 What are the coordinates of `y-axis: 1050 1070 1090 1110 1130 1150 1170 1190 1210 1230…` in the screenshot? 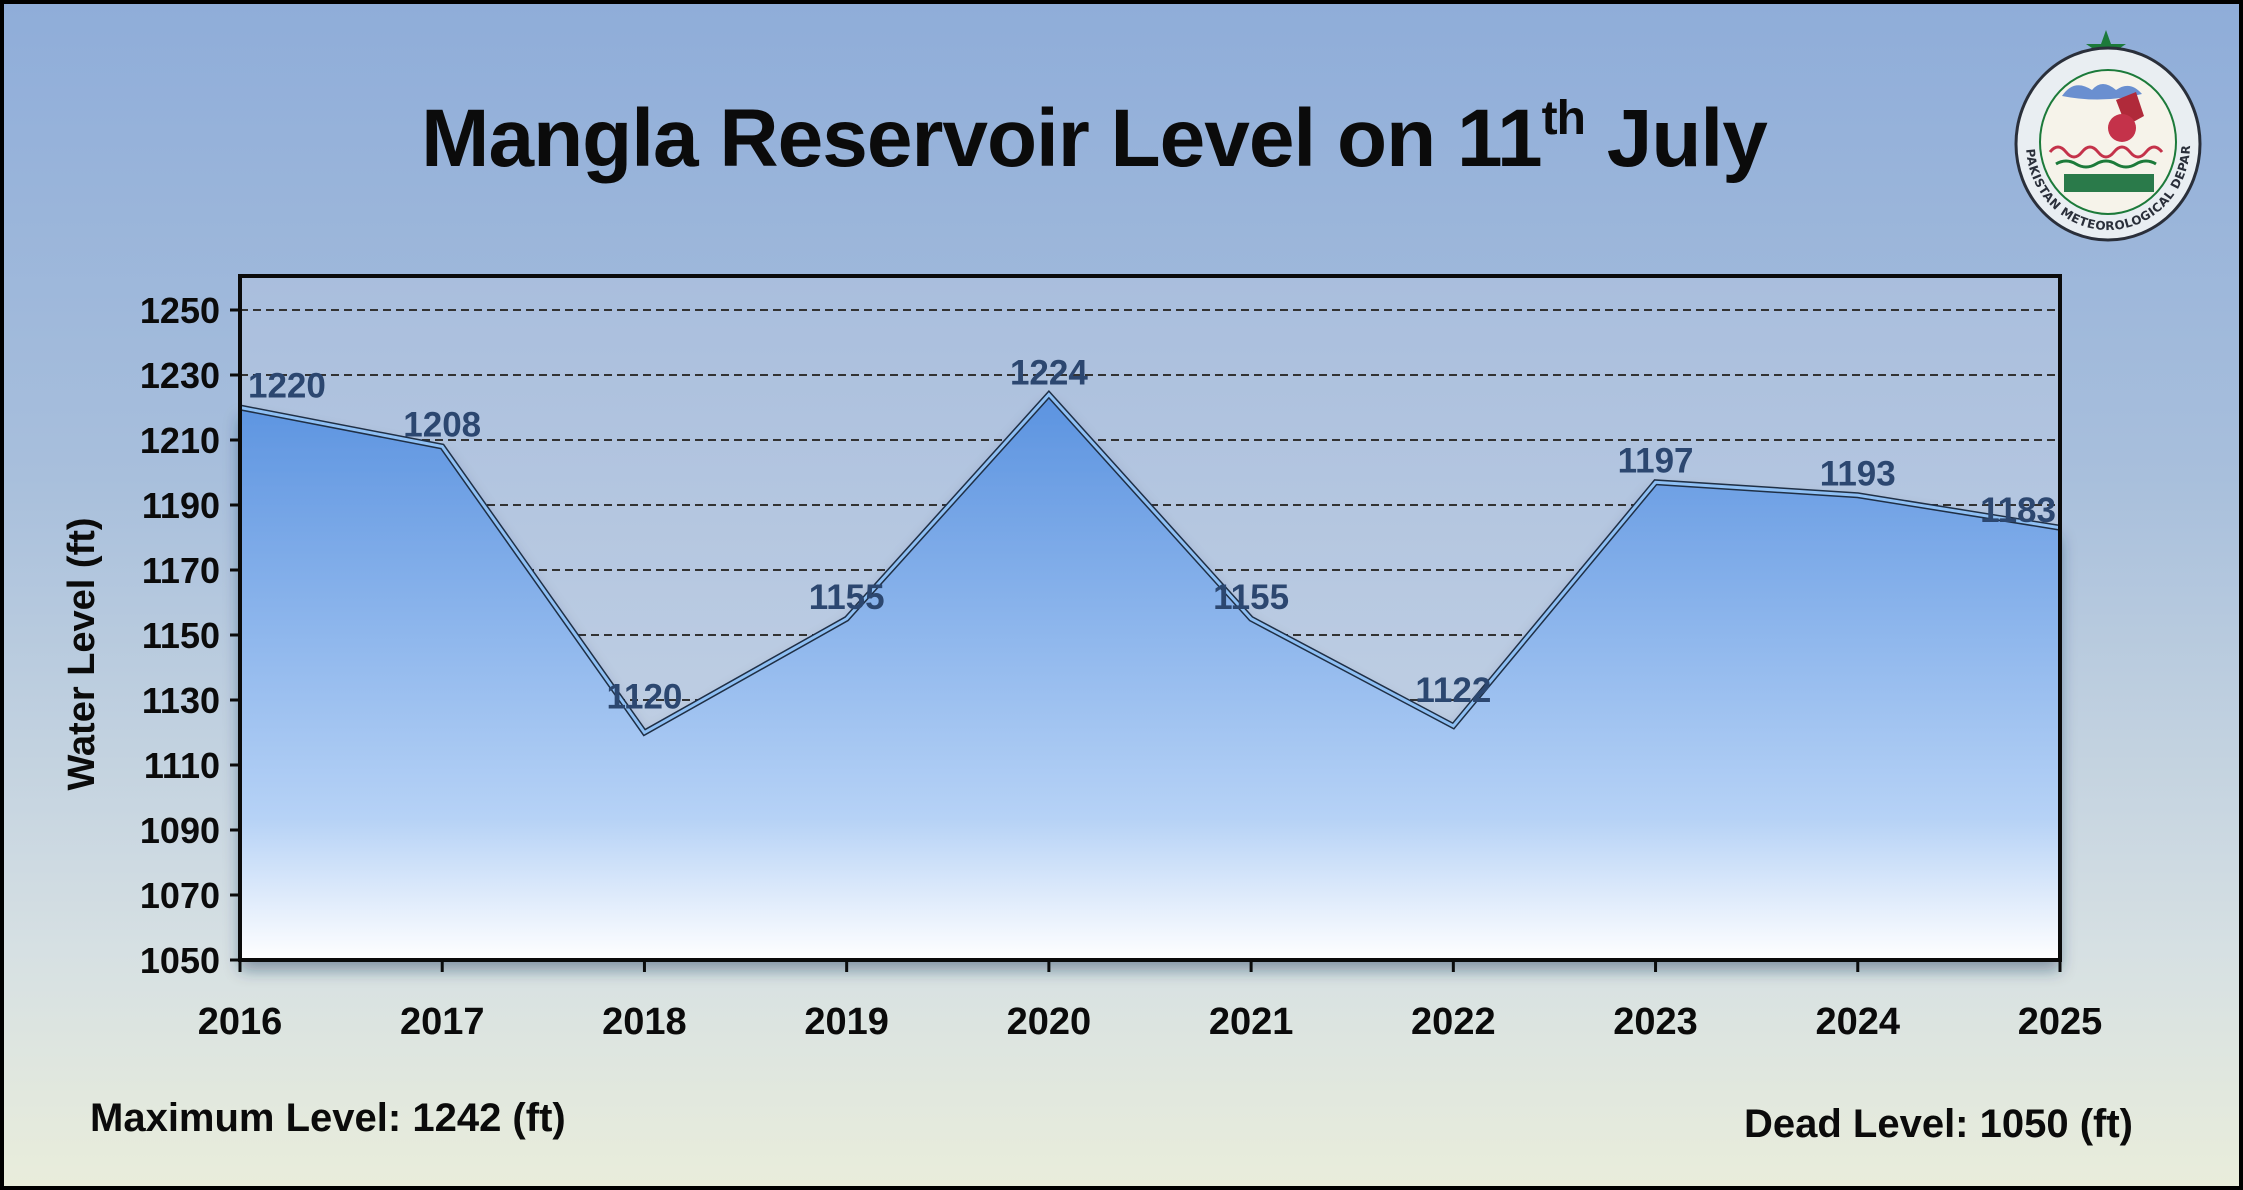 It's located at (190, 635).